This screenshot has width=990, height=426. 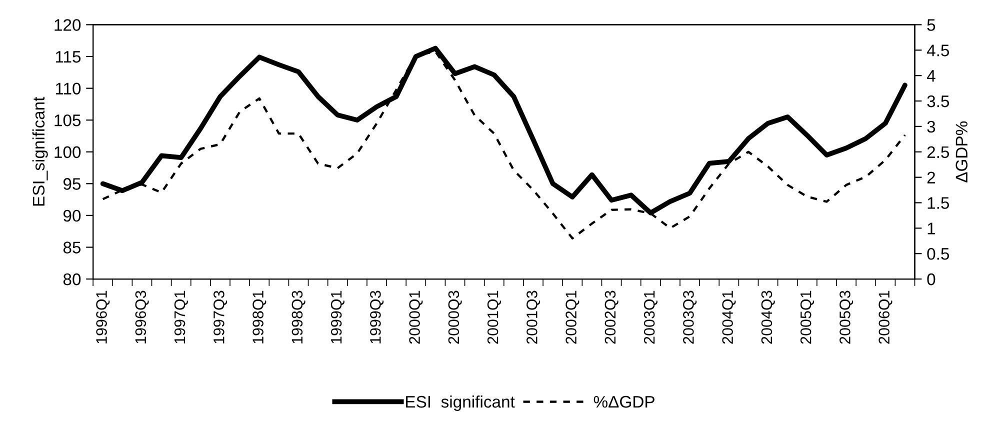 I want to click on x-tick-label: 2004Q1, so click(x=729, y=317).